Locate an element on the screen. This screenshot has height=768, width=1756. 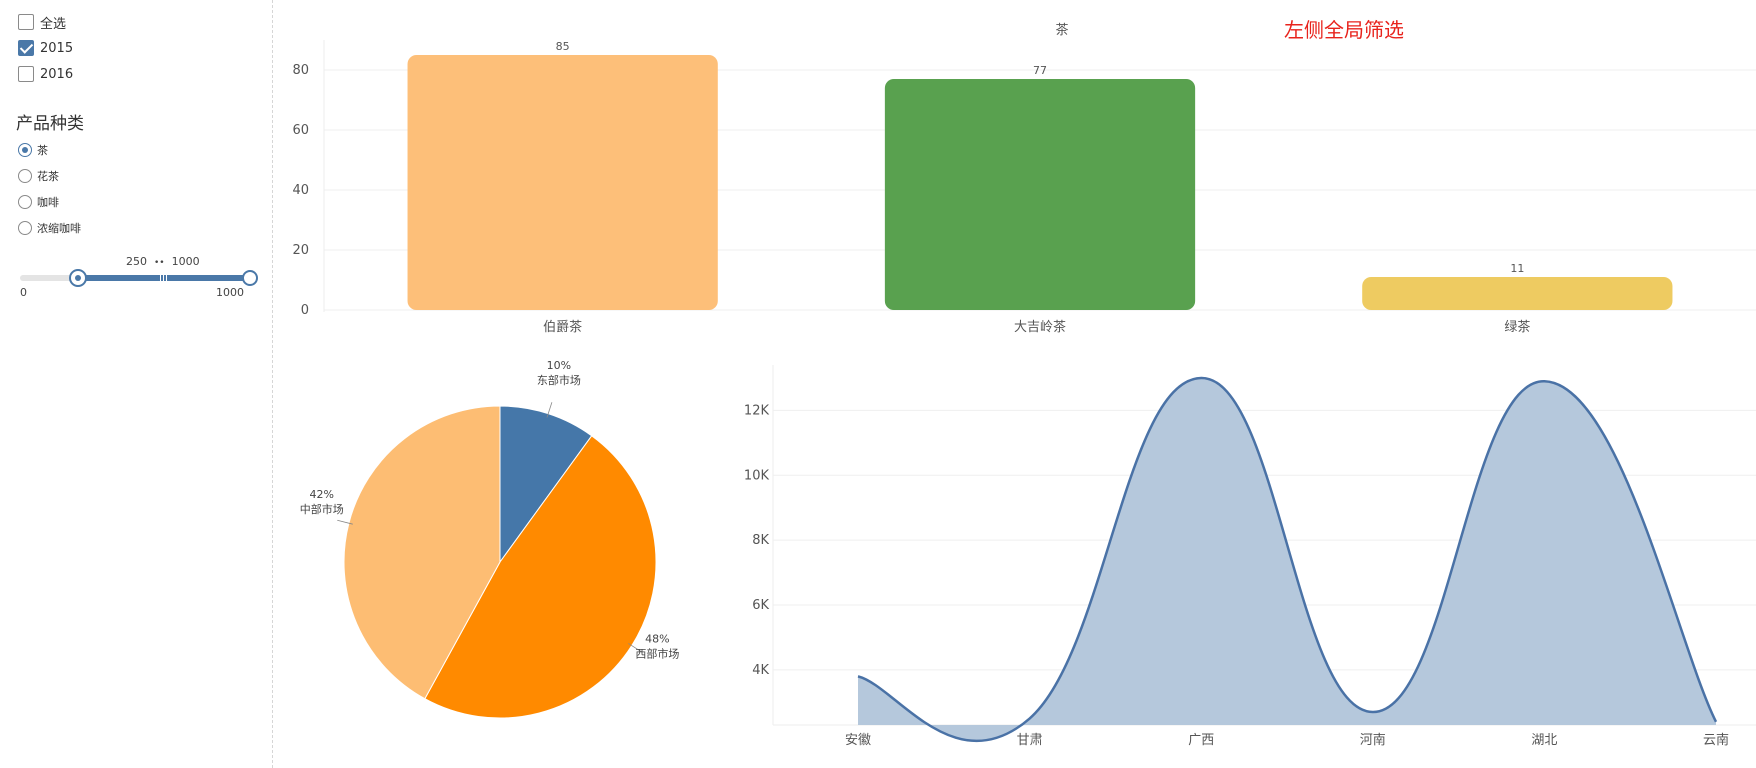
bar-chart-x-axis: 伯爵茶 大吉岭茶 绿茶 is located at coordinates (1036, 327).